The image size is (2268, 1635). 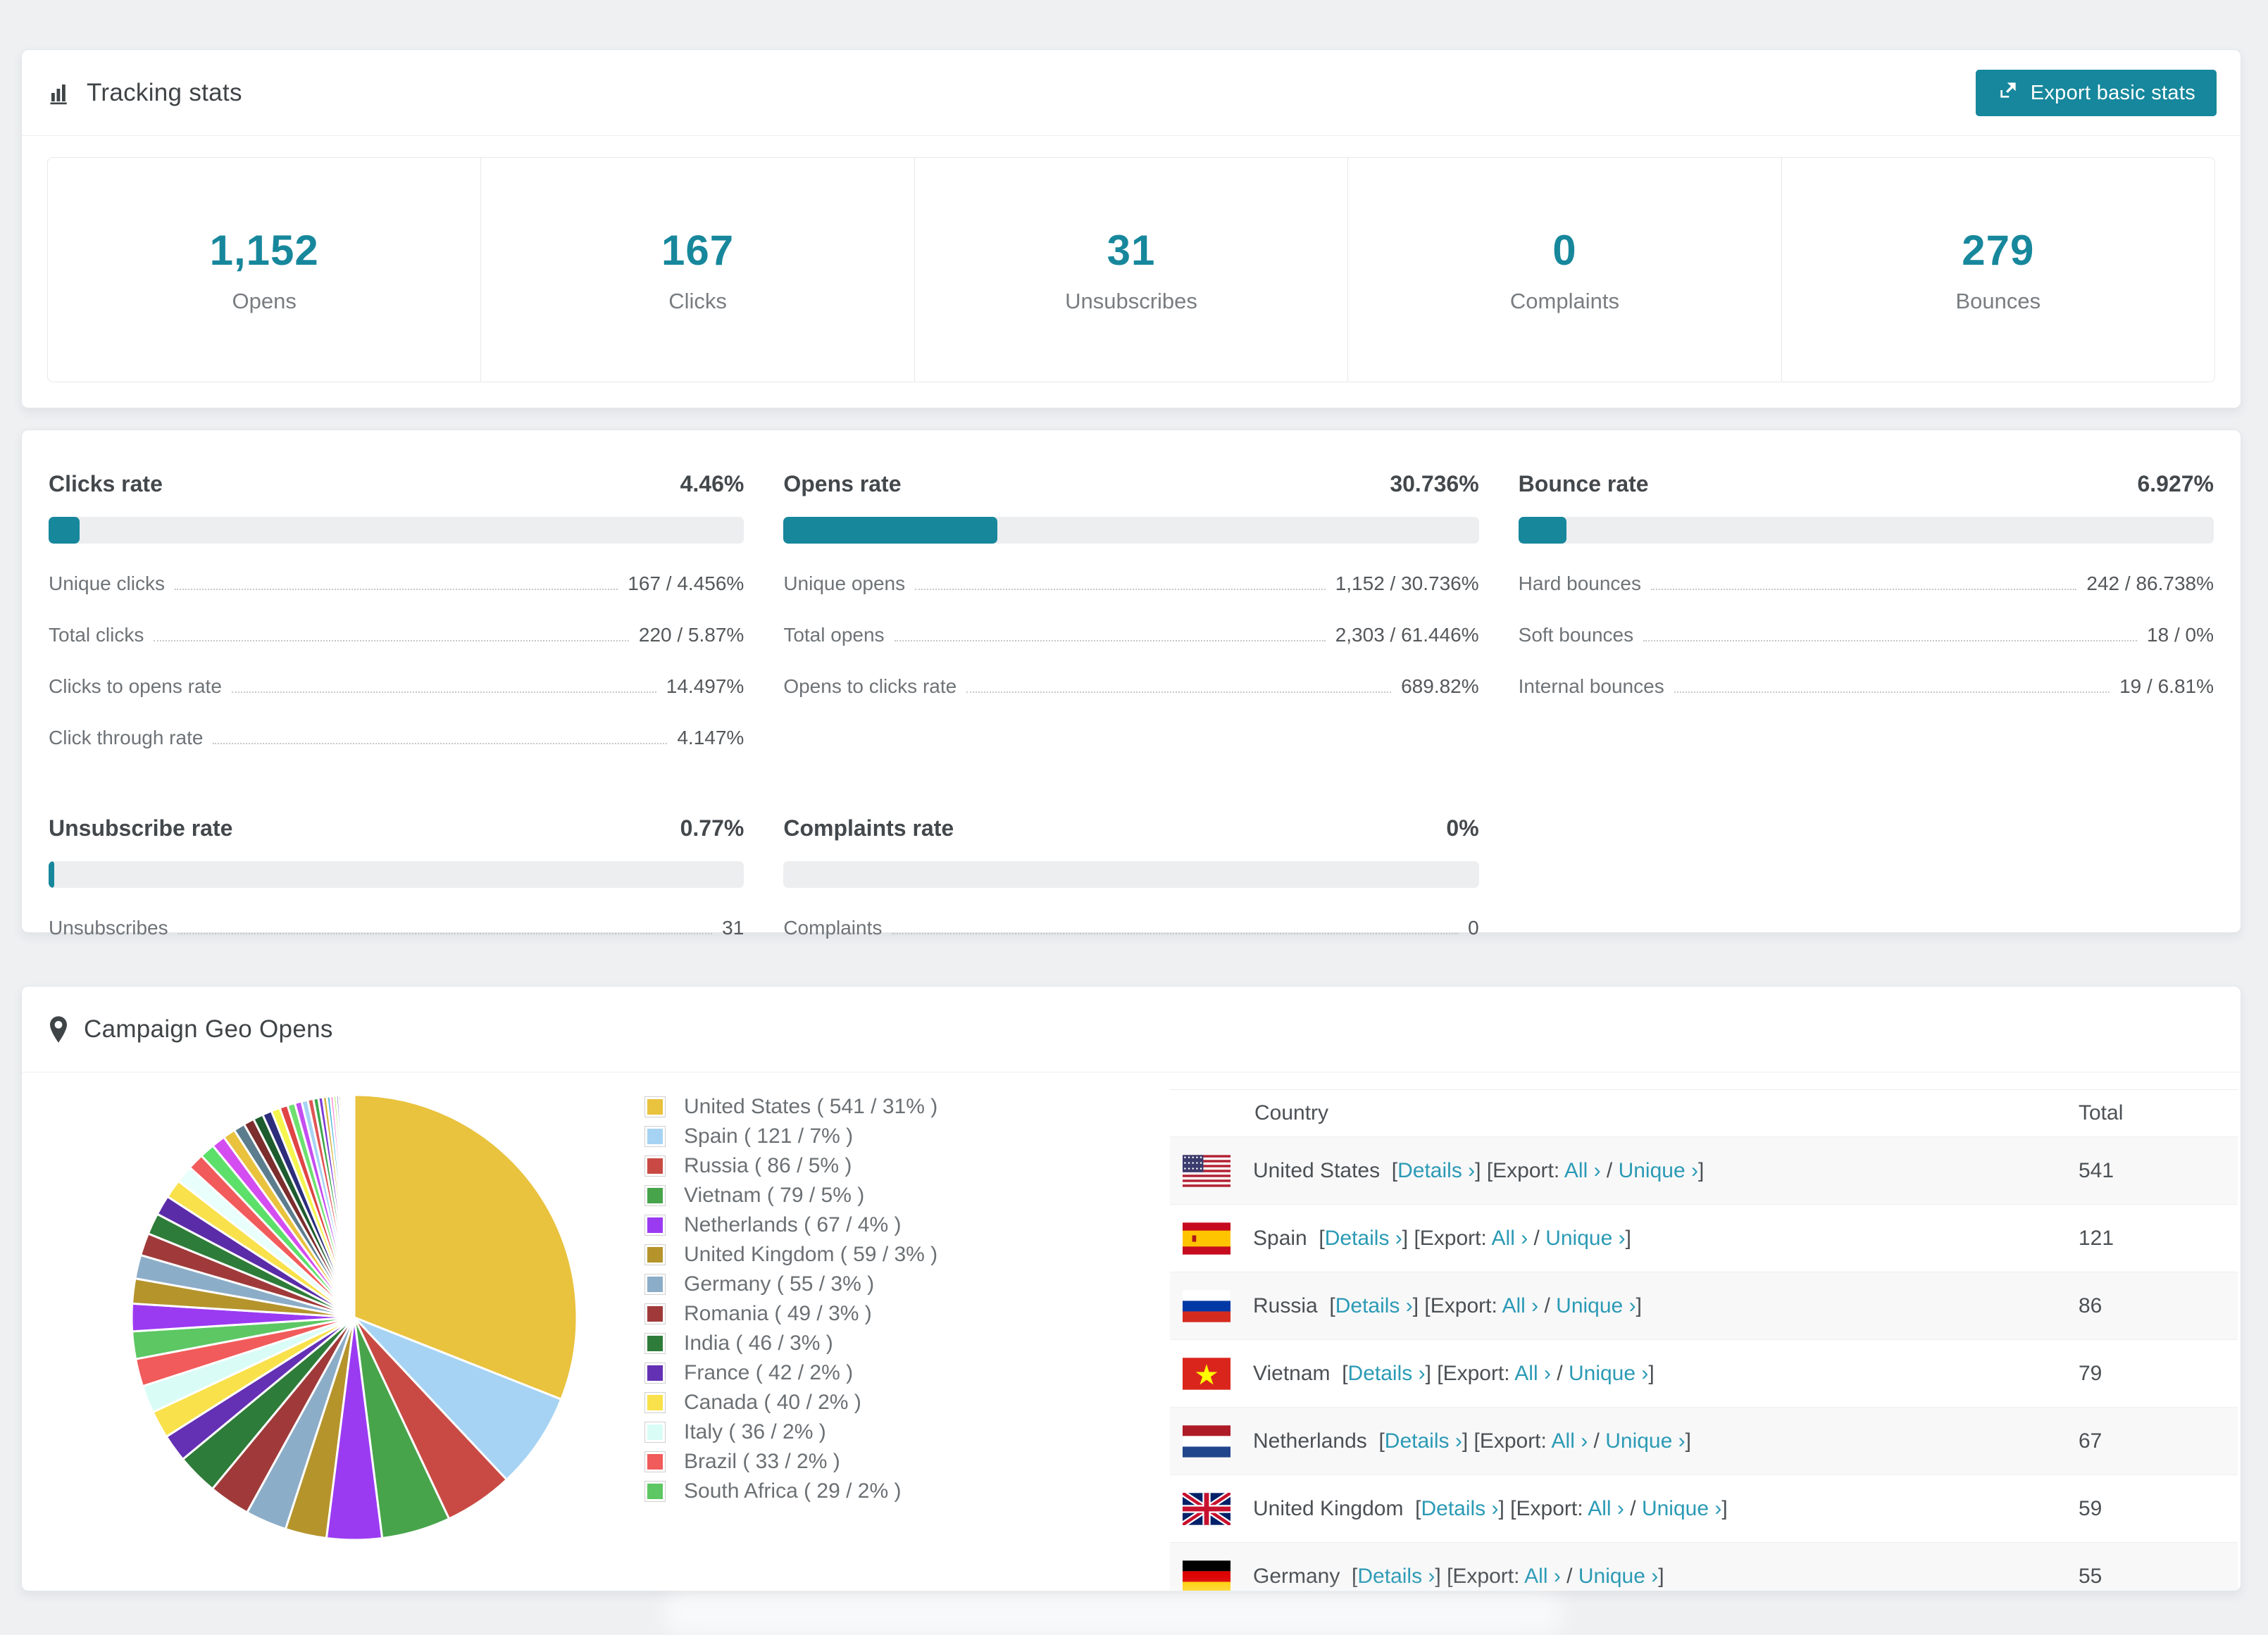 What do you see at coordinates (790, 1462) in the screenshot?
I see `legend-item-brazil: Brazil ( 33 / 2% )` at bounding box center [790, 1462].